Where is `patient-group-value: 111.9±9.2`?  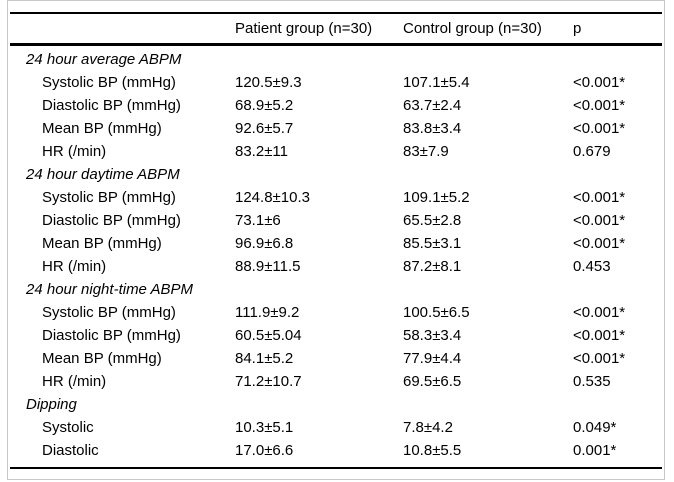 patient-group-value: 111.9±9.2 is located at coordinates (267, 312).